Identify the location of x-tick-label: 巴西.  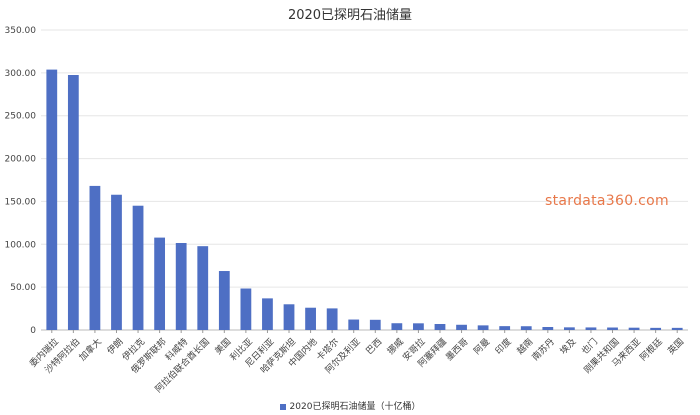
(374, 346).